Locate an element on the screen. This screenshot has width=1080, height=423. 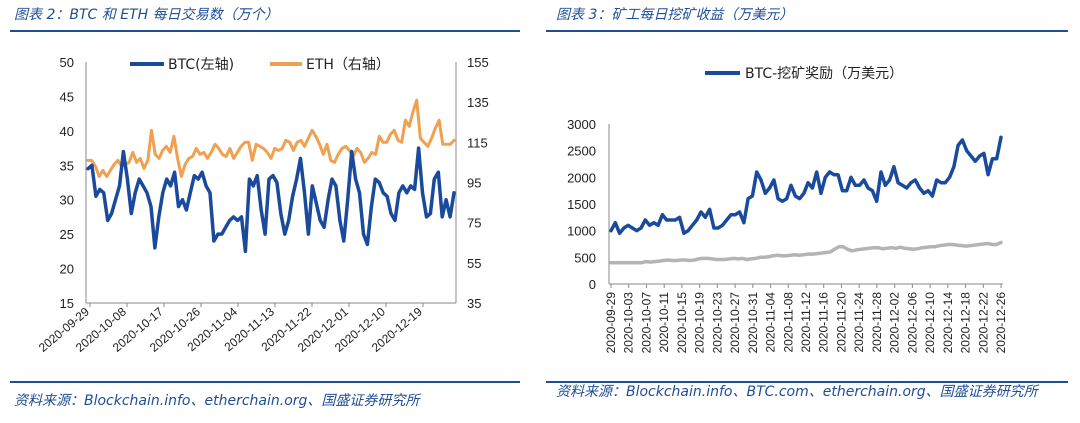
y-tick-label: 500 is located at coordinates (585, 257).